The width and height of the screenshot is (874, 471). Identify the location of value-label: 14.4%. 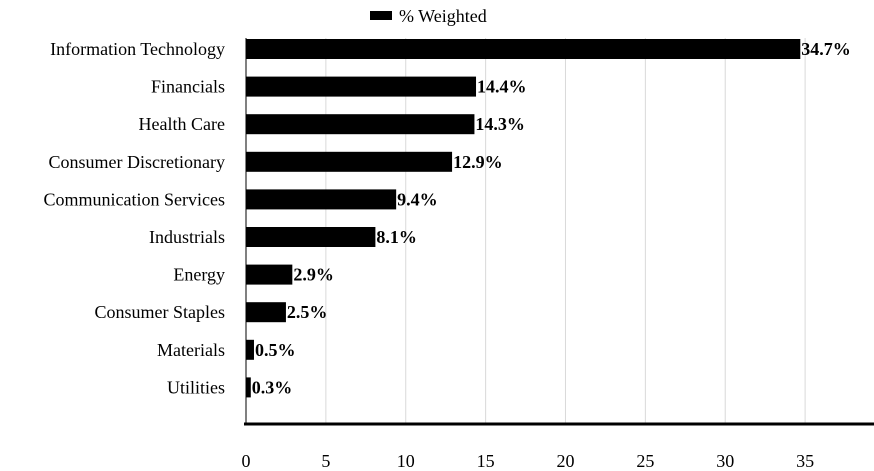
(502, 87).